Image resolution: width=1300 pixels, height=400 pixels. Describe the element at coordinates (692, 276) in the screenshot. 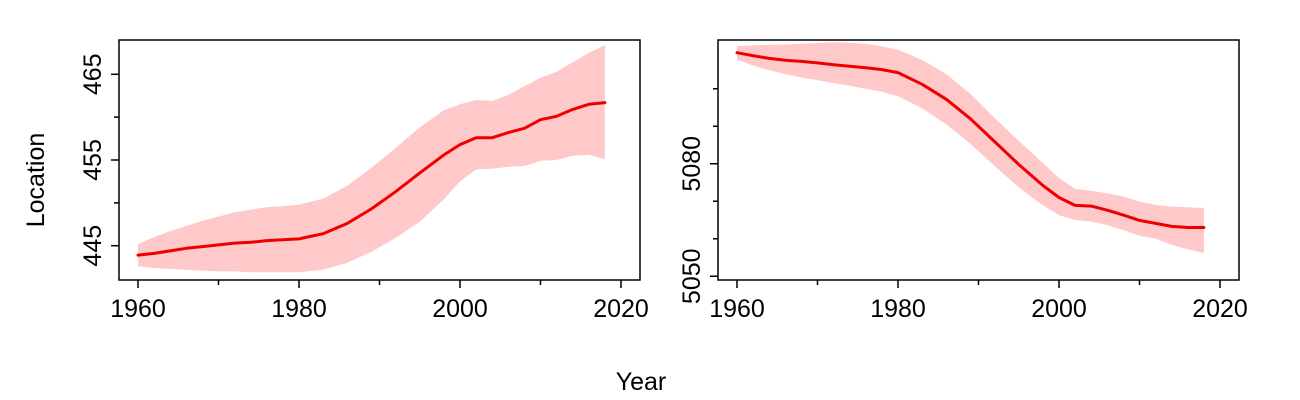

I see `y-tick-label: 5050` at that location.